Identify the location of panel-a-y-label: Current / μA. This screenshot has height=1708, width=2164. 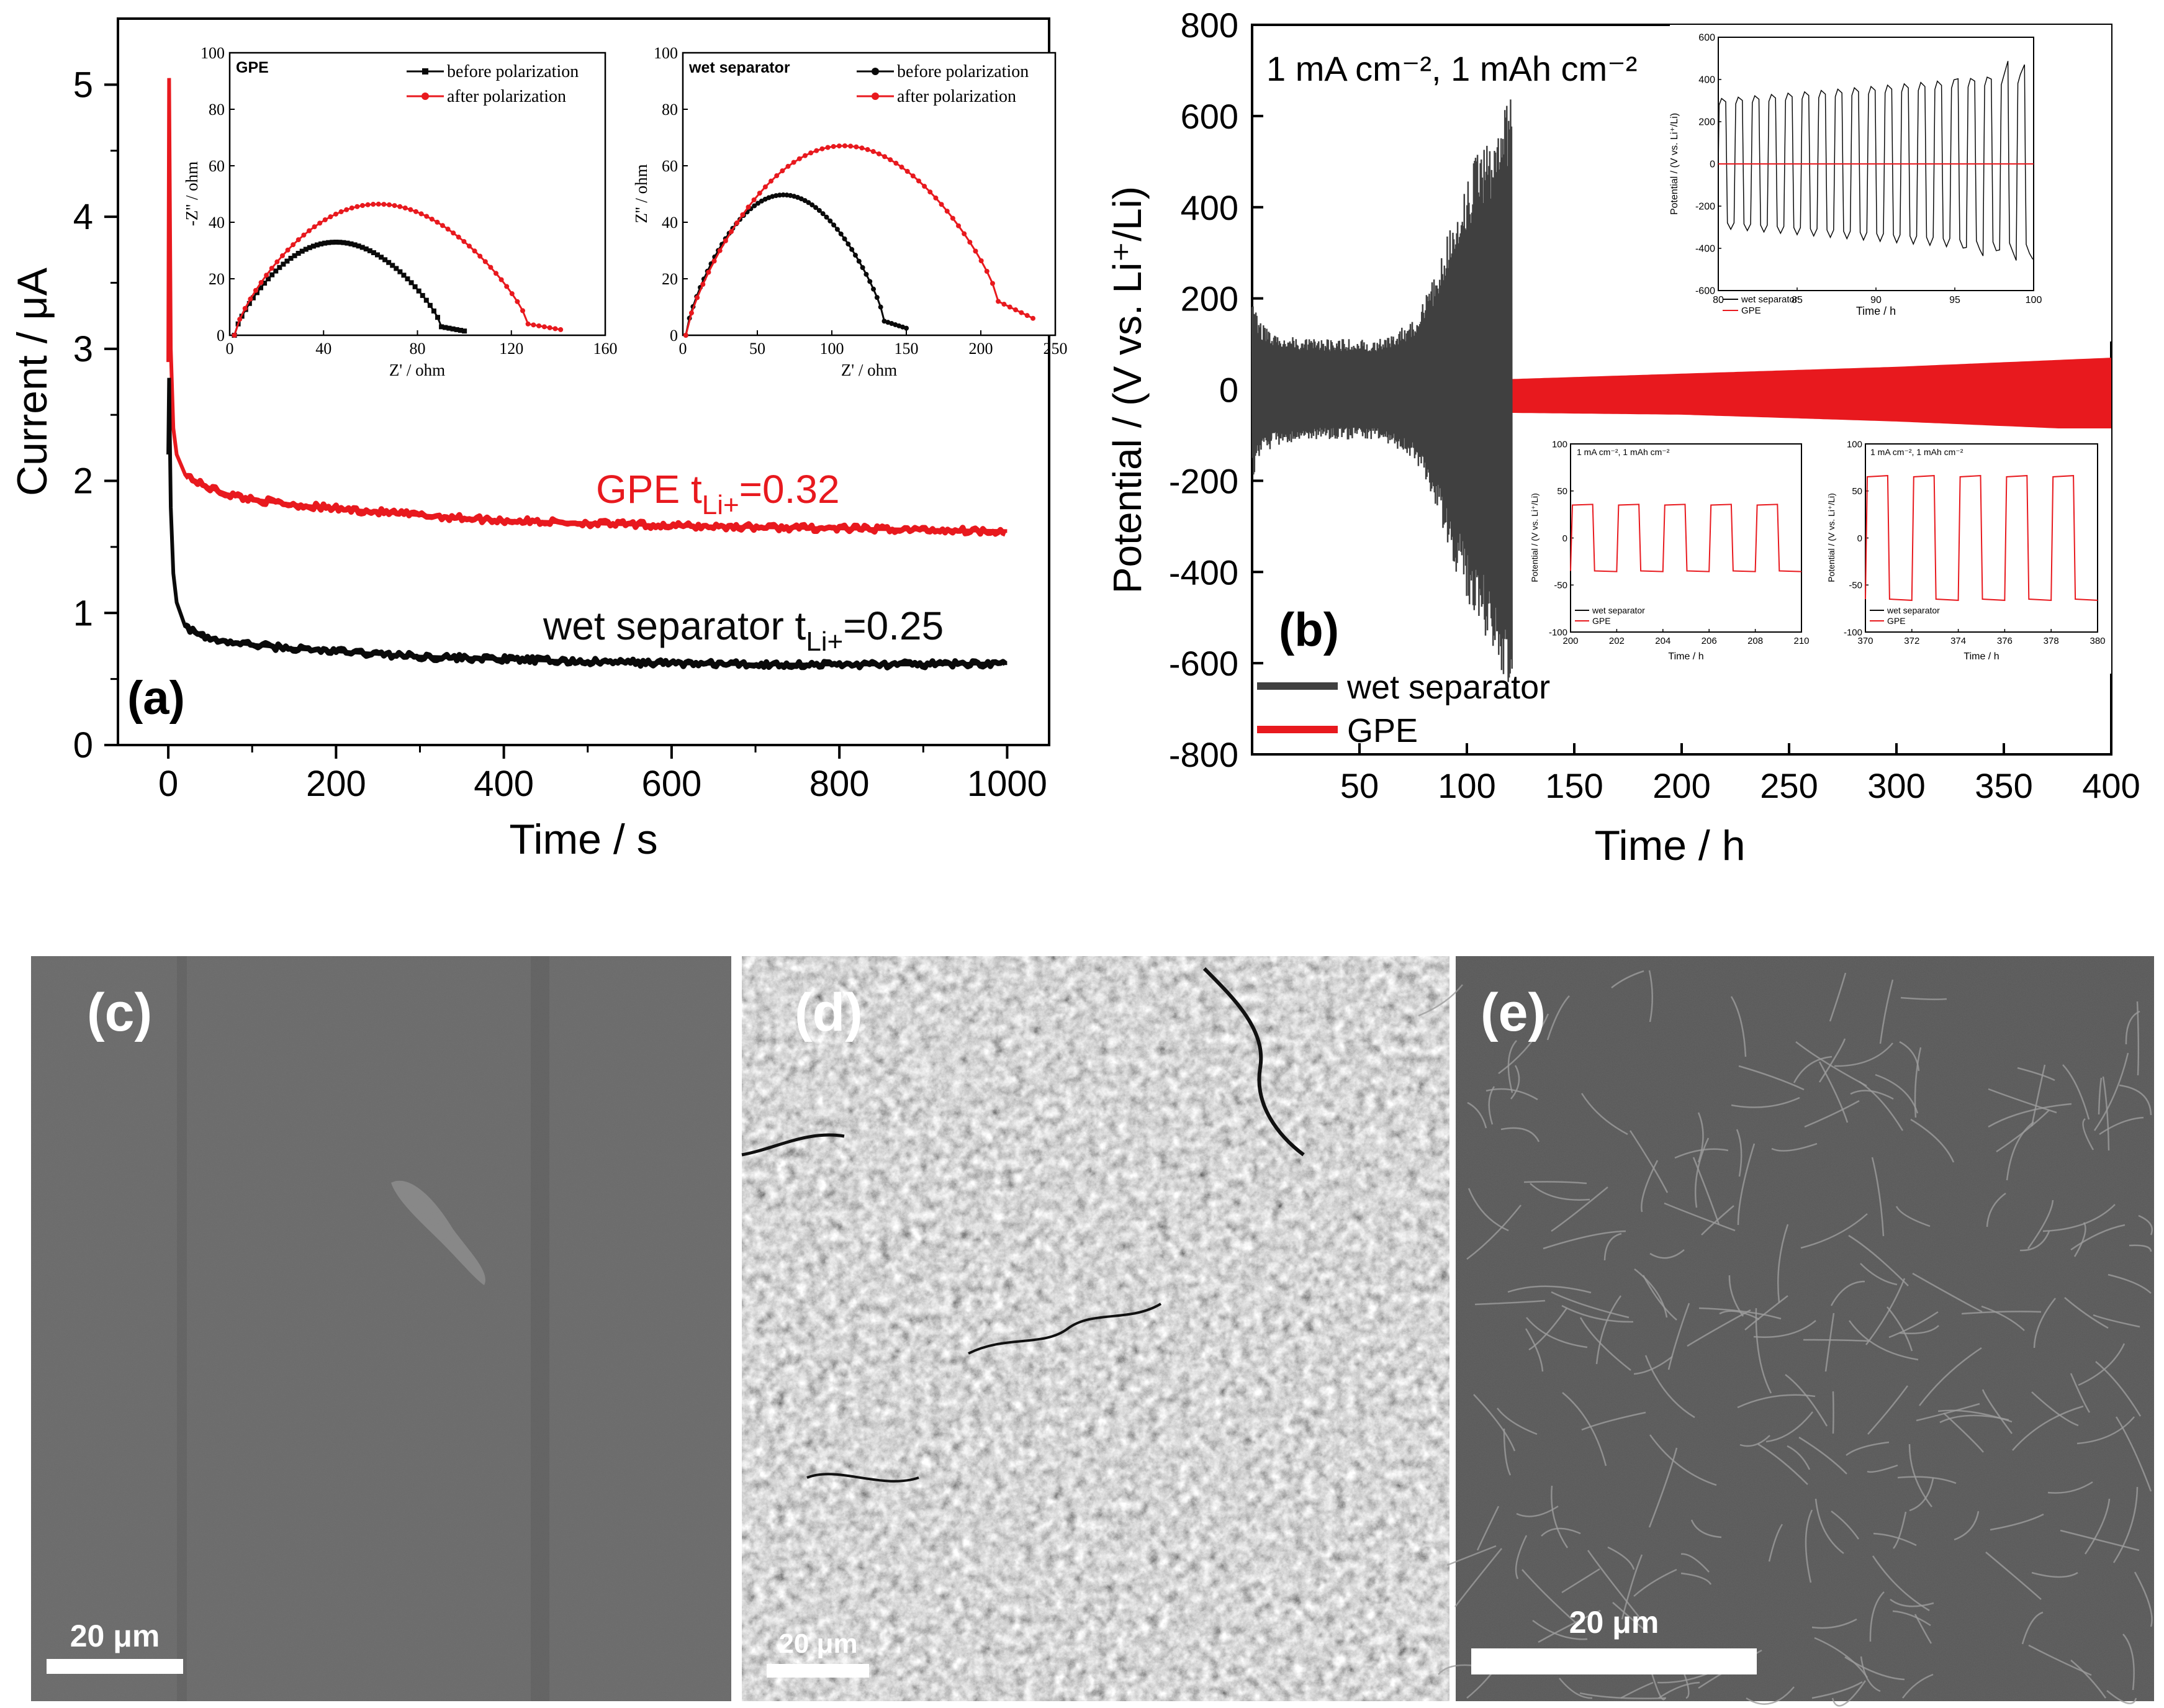
(32, 381).